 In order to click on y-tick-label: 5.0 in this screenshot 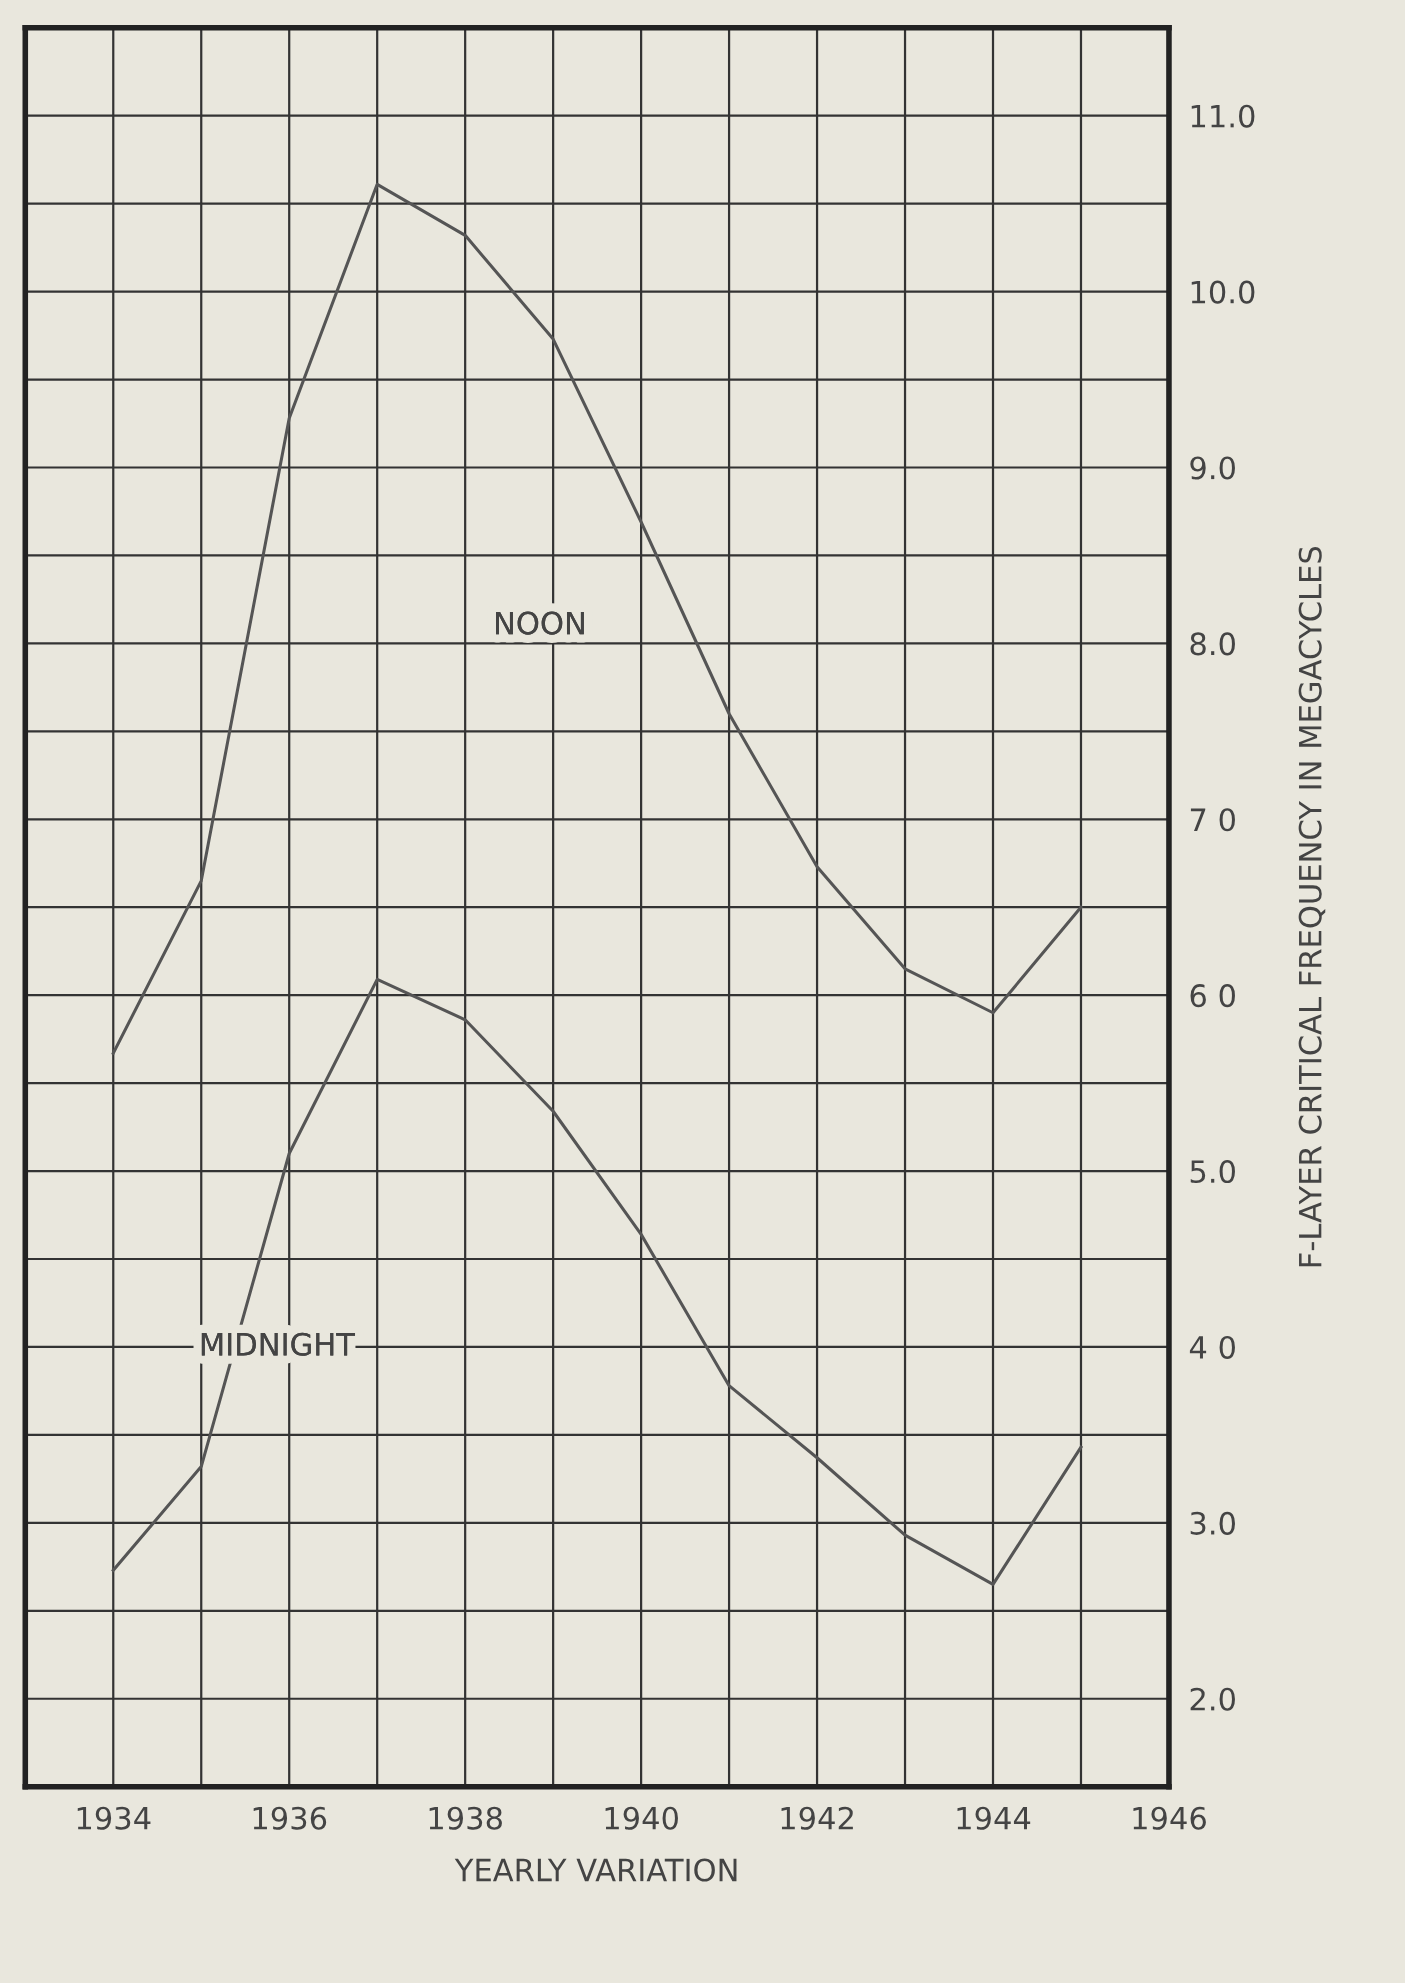, I will do `click(1212, 1171)`.